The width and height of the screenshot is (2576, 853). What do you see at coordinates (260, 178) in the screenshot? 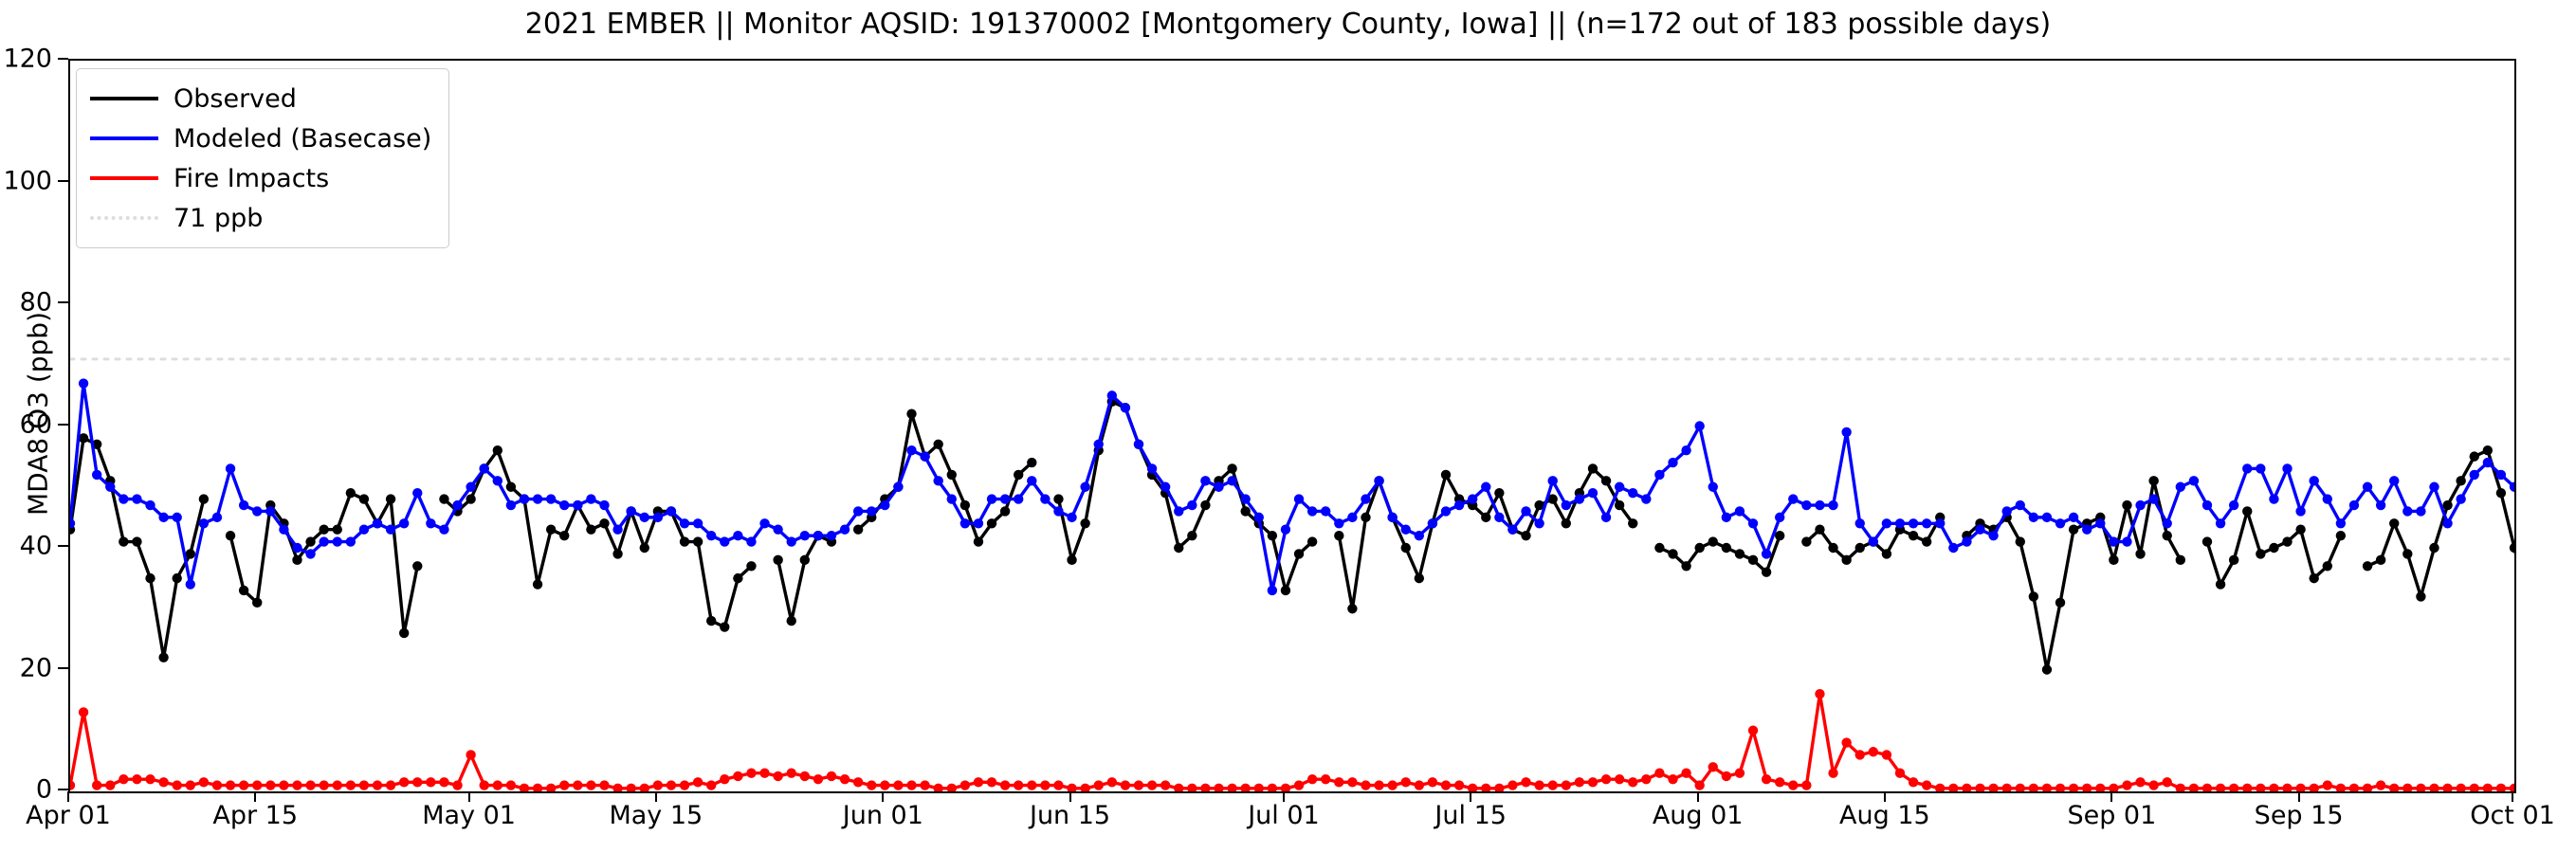
I see `legend-item: Fire Impacts` at bounding box center [260, 178].